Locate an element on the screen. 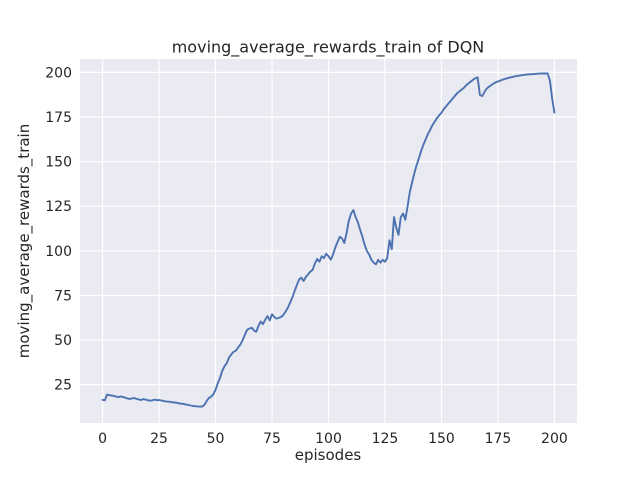  y-tick-label: 125 is located at coordinates (58, 207).